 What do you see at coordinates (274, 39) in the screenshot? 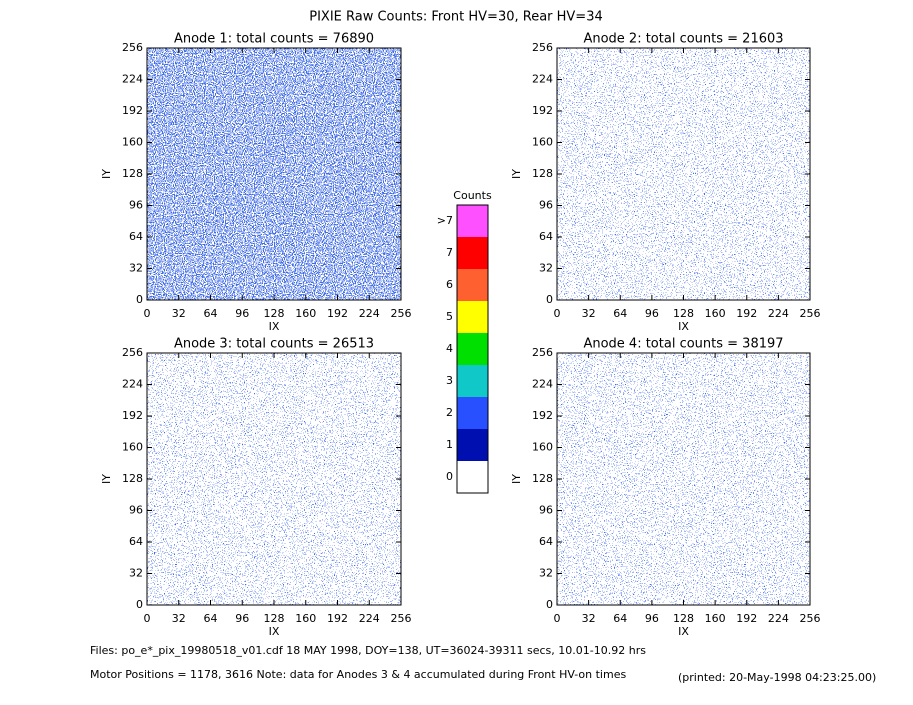
I see `panel-title: Anode 1: total counts = 76890` at bounding box center [274, 39].